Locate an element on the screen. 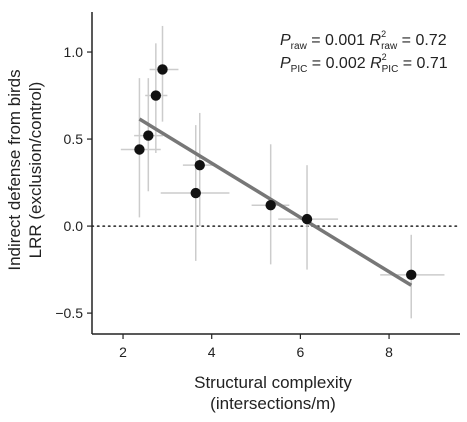 The image size is (467, 422). y-tick-label-0: −0.5 is located at coordinates (69, 313).